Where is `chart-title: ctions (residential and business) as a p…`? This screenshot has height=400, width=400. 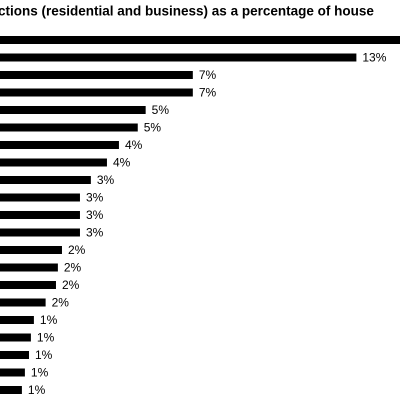 chart-title: ctions (residential and business) as a p… is located at coordinates (187, 11).